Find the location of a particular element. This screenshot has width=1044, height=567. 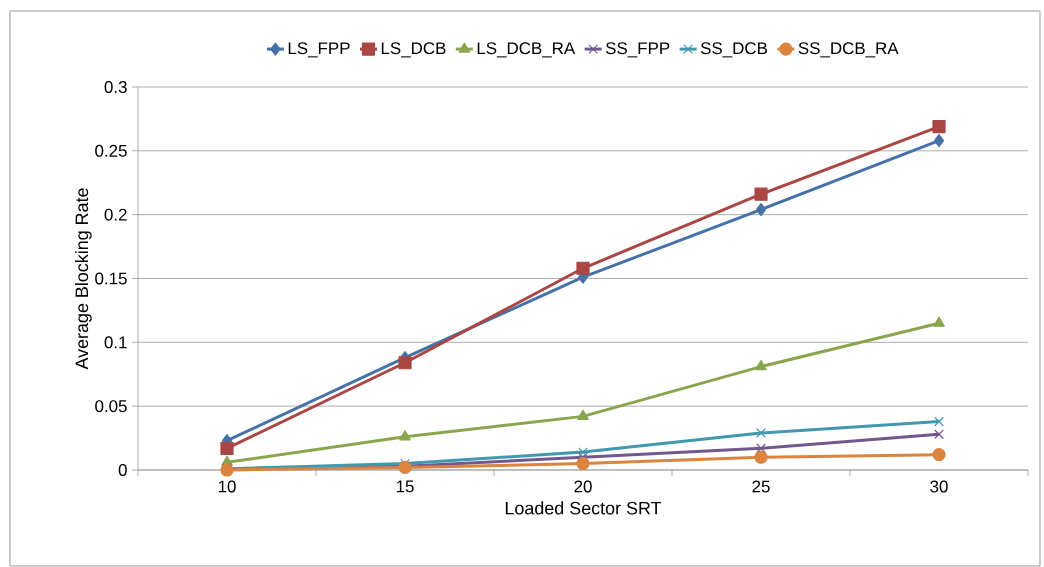

y-tick-label: 0.05 is located at coordinates (111, 406).